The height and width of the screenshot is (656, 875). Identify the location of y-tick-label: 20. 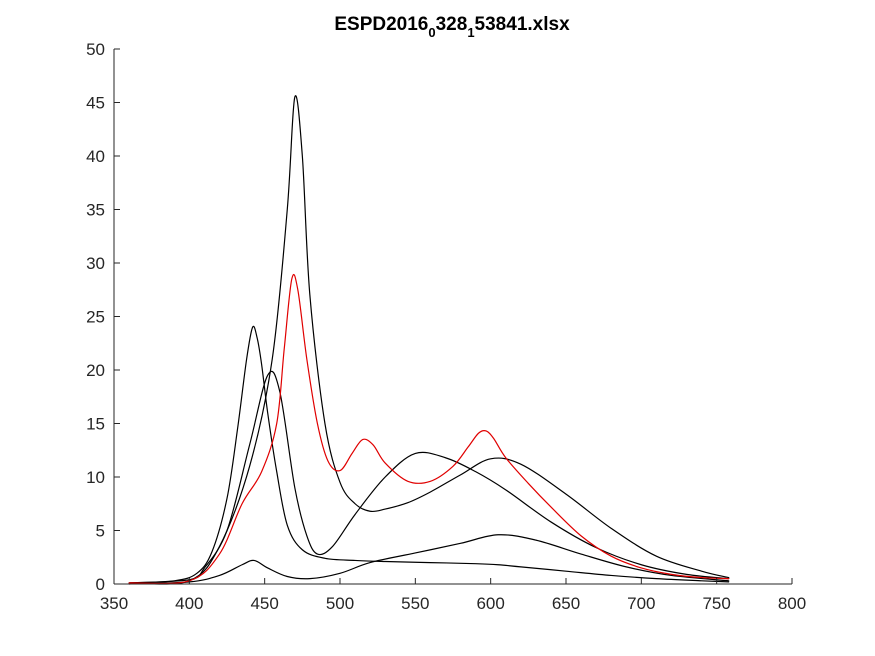
(95, 370).